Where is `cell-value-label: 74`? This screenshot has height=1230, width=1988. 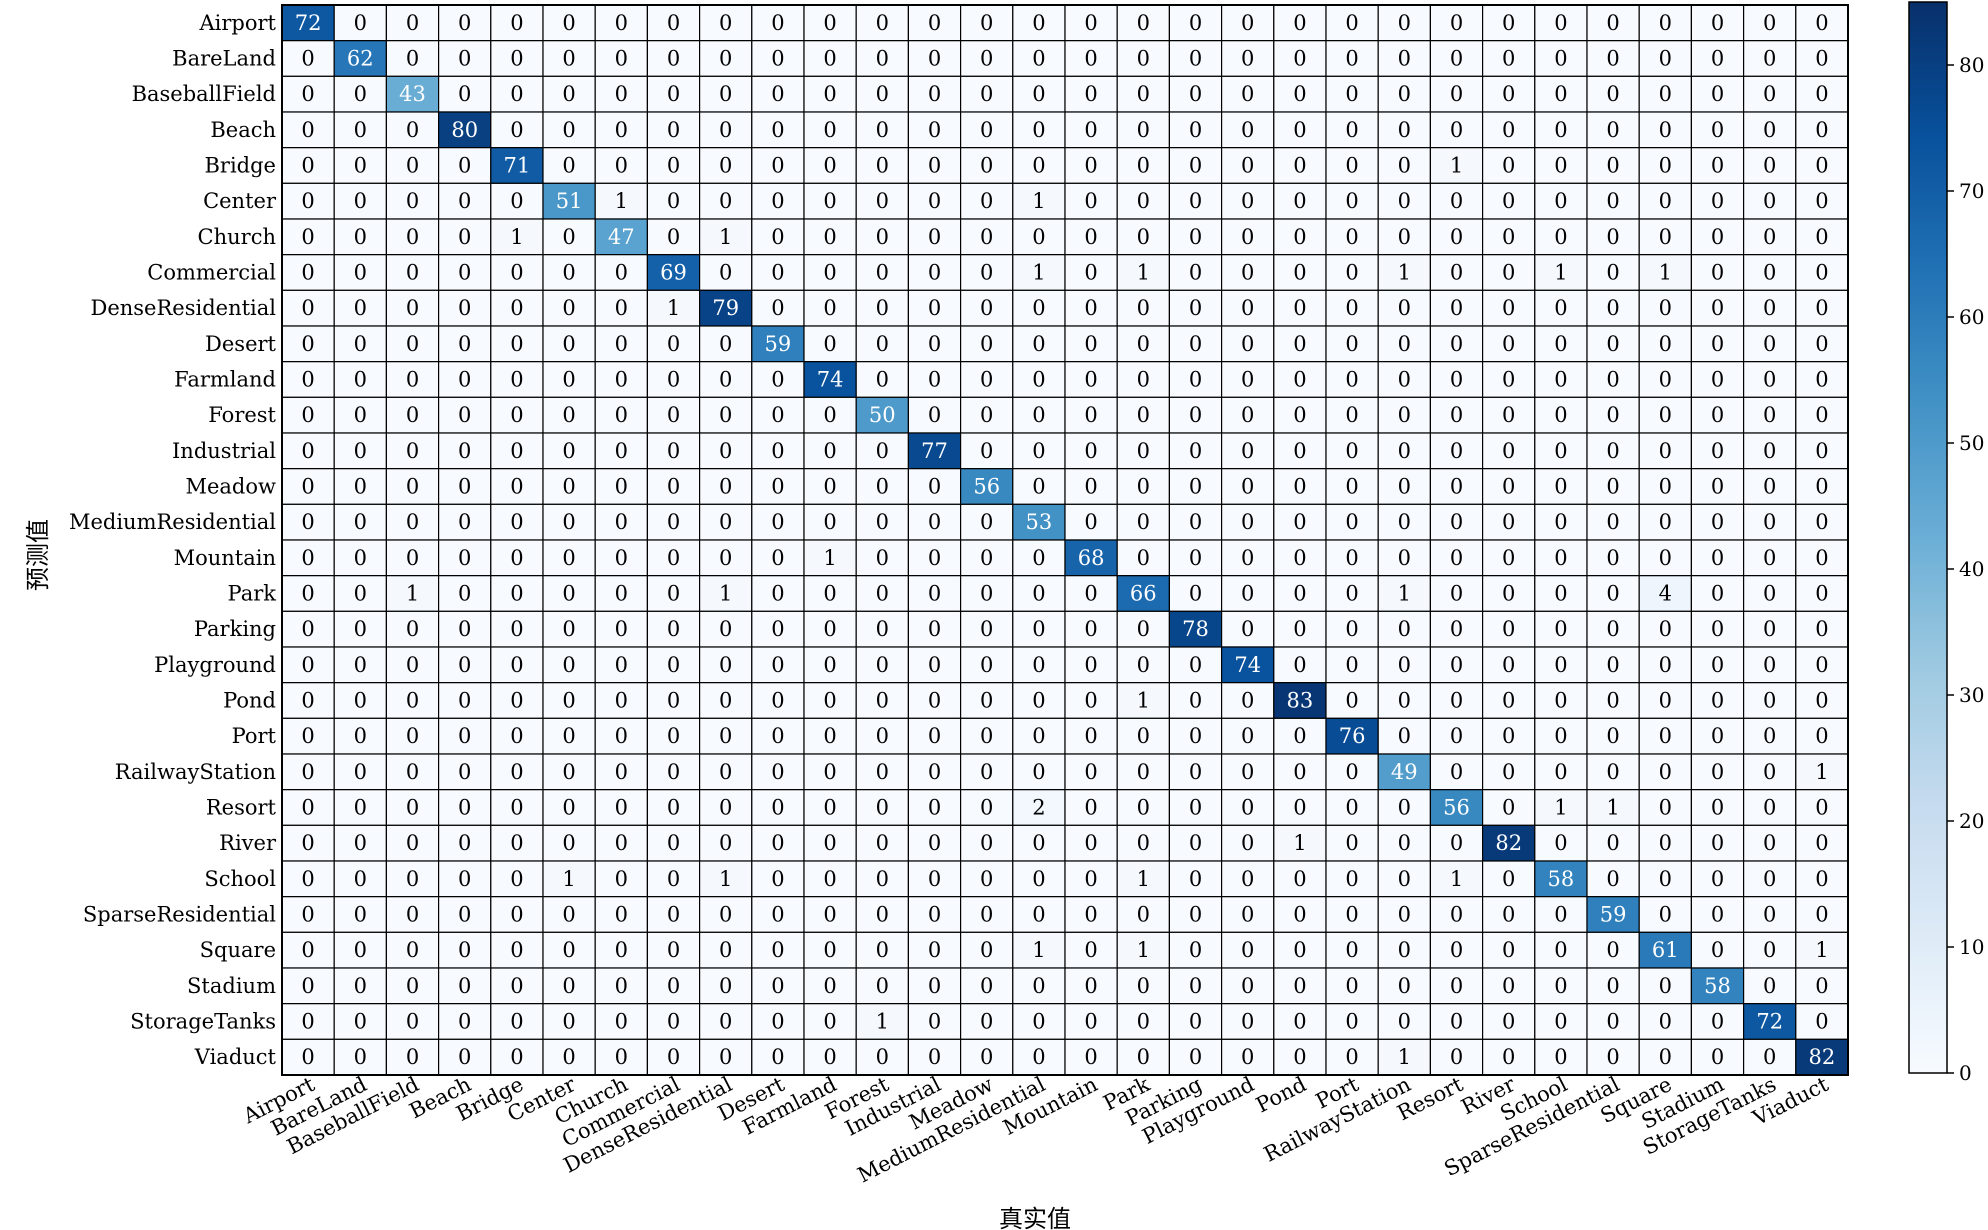
cell-value-label: 74 is located at coordinates (1247, 665).